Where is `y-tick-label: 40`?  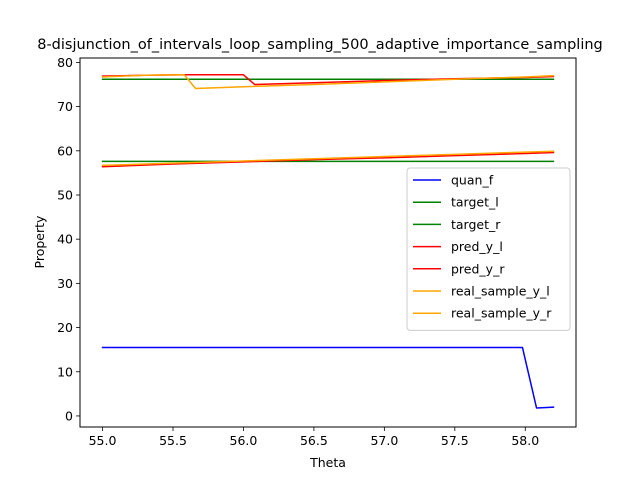
y-tick-label: 40 is located at coordinates (65, 239).